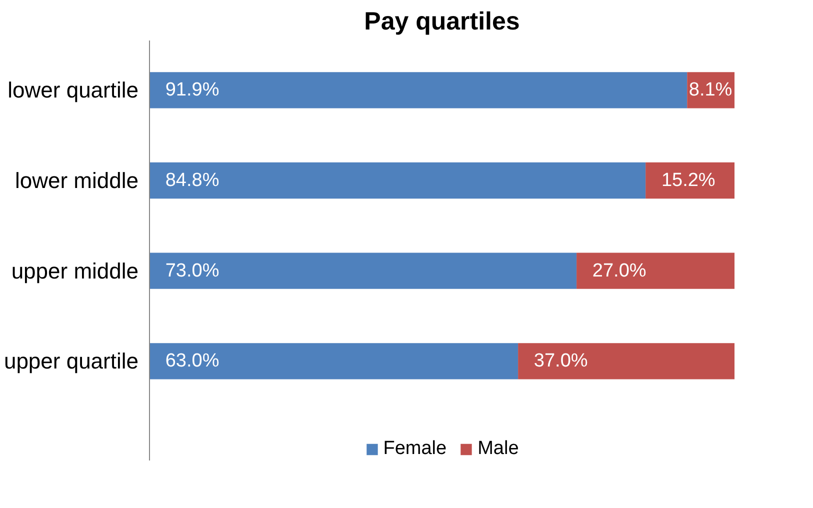  What do you see at coordinates (415, 449) in the screenshot?
I see `legend-label: Female` at bounding box center [415, 449].